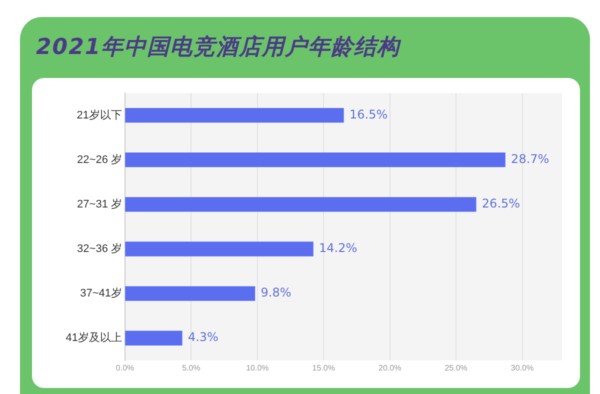  I want to click on y-tick-label: 27~31 岁, so click(99, 204).